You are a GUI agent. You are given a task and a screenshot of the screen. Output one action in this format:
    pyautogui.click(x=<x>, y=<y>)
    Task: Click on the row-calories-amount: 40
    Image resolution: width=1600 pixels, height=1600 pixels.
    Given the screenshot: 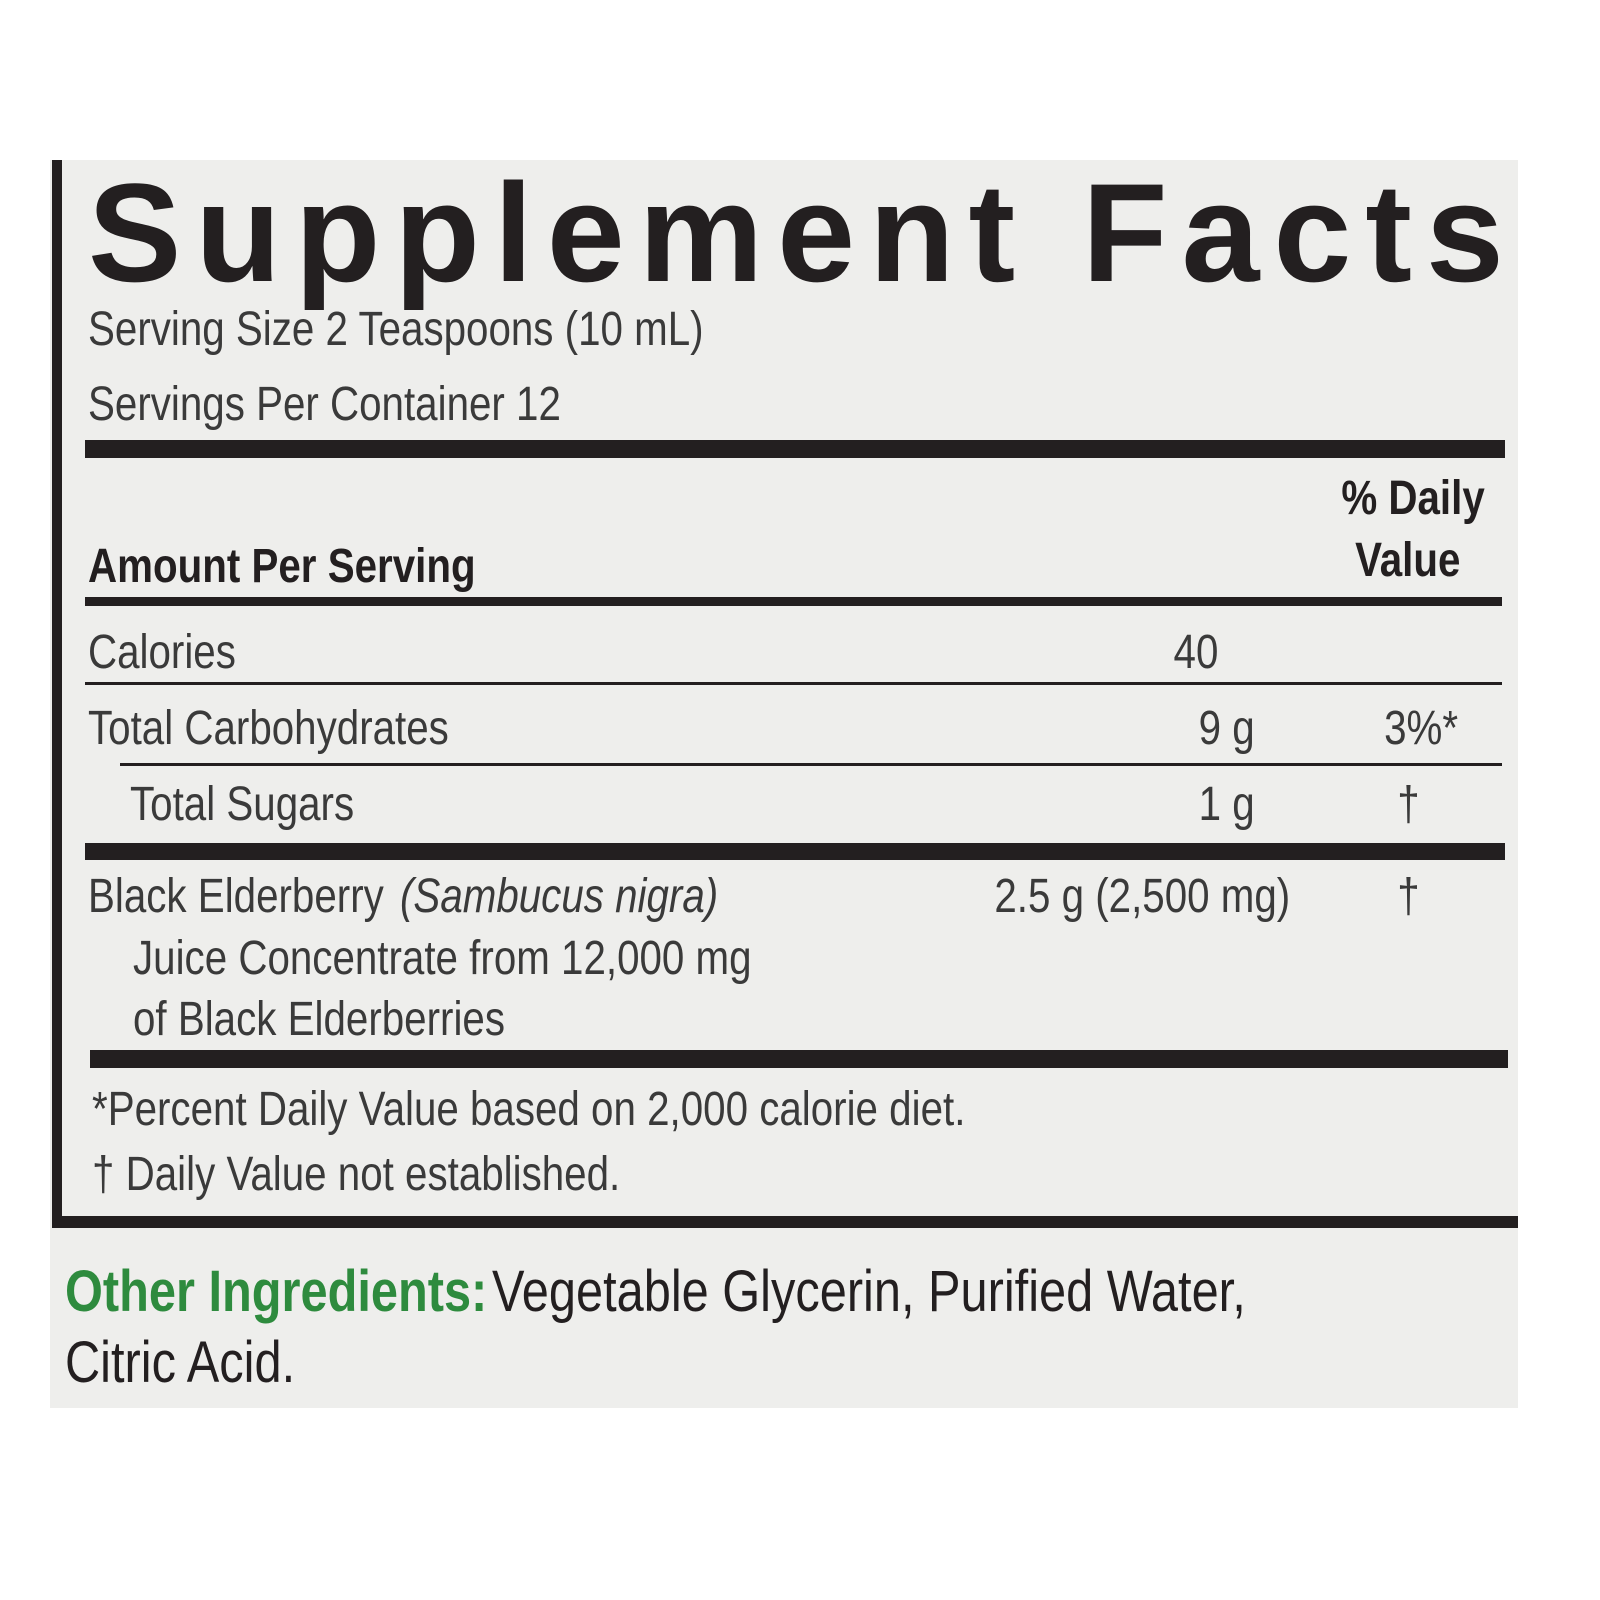 What is the action you would take?
    pyautogui.click(x=1195, y=652)
    